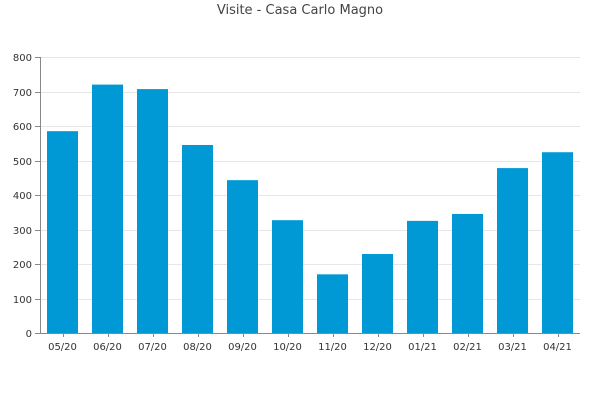 This screenshot has width=600, height=400. What do you see at coordinates (22, 265) in the screenshot?
I see `y-tick-label: 200` at bounding box center [22, 265].